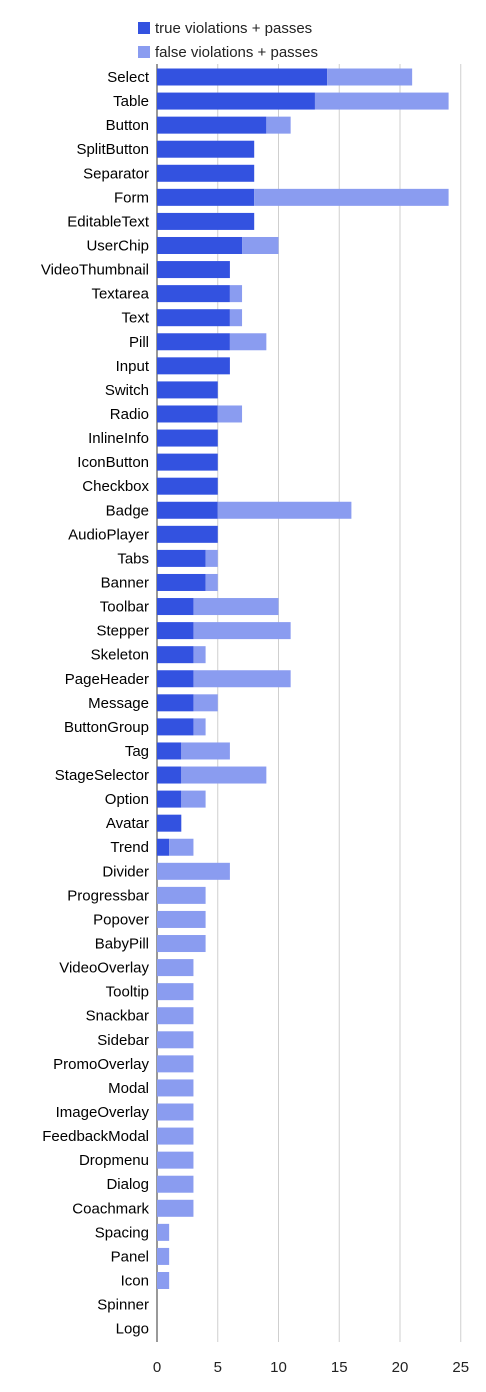 This screenshot has height=1392, width=486. Describe the element at coordinates (131, 101) in the screenshot. I see `category-label-Table: Table` at that location.